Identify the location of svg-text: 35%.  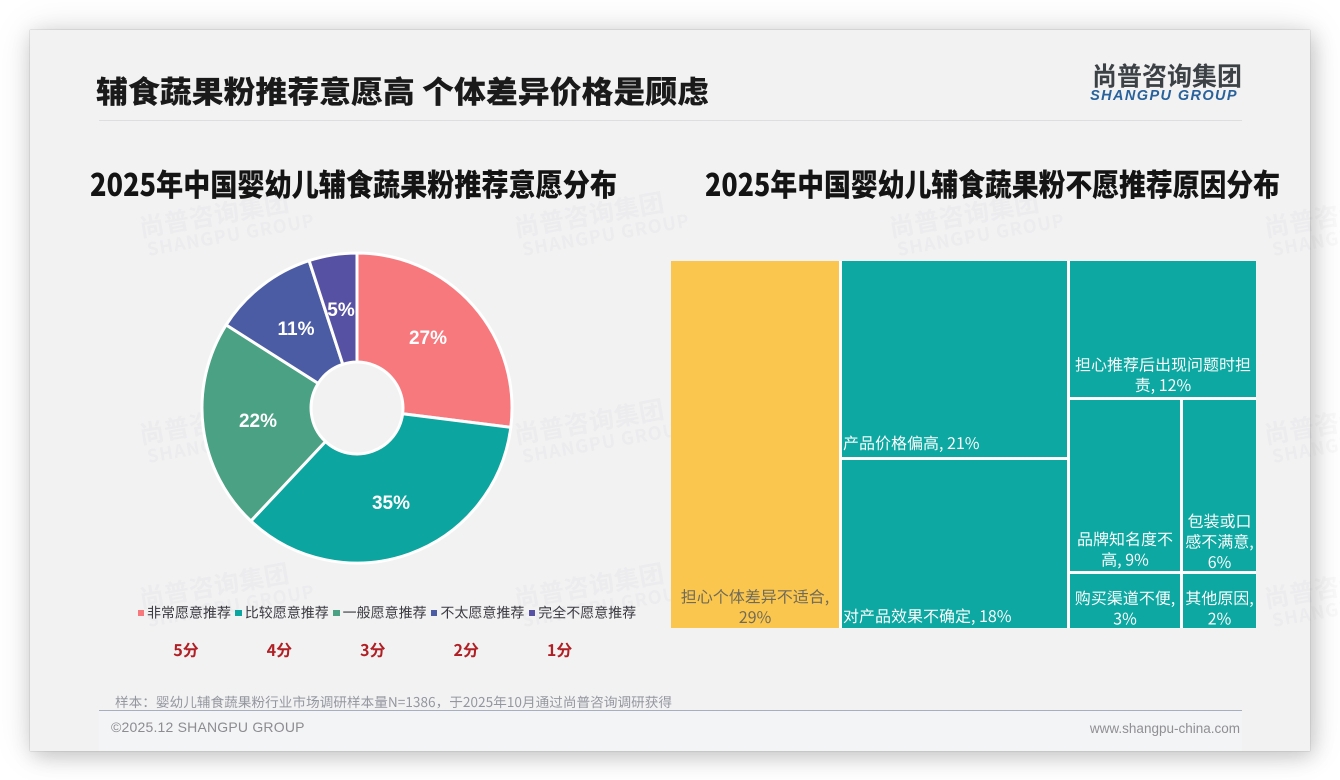
(391, 503).